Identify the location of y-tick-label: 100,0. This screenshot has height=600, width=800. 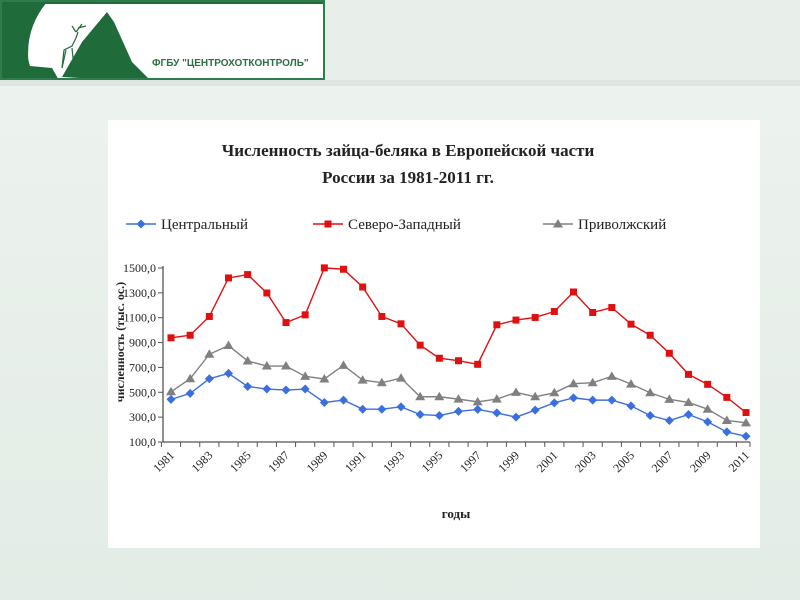
(142, 442).